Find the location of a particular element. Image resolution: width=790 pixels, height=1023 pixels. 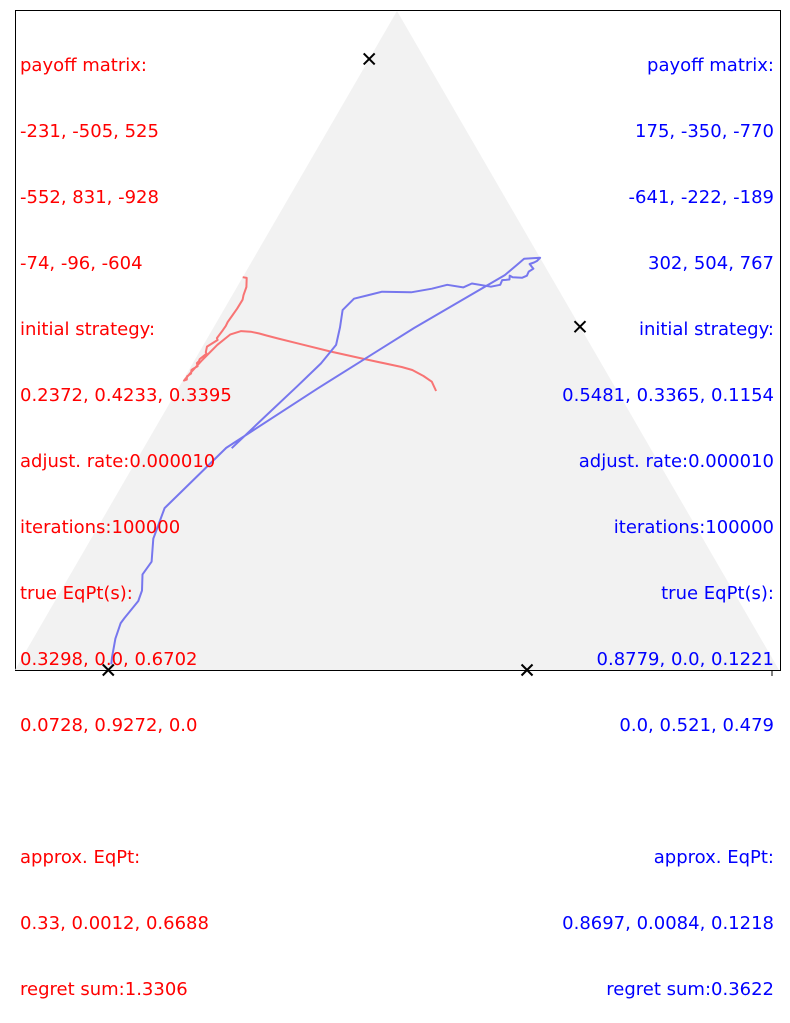

p1-matrix-row-2: -552, 831, -928 is located at coordinates (89, 197).